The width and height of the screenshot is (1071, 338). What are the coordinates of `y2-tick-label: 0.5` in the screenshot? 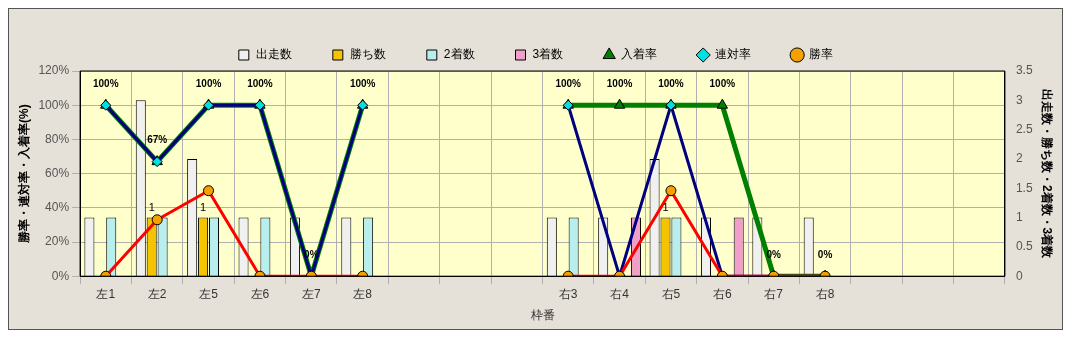 It's located at (1024, 246).